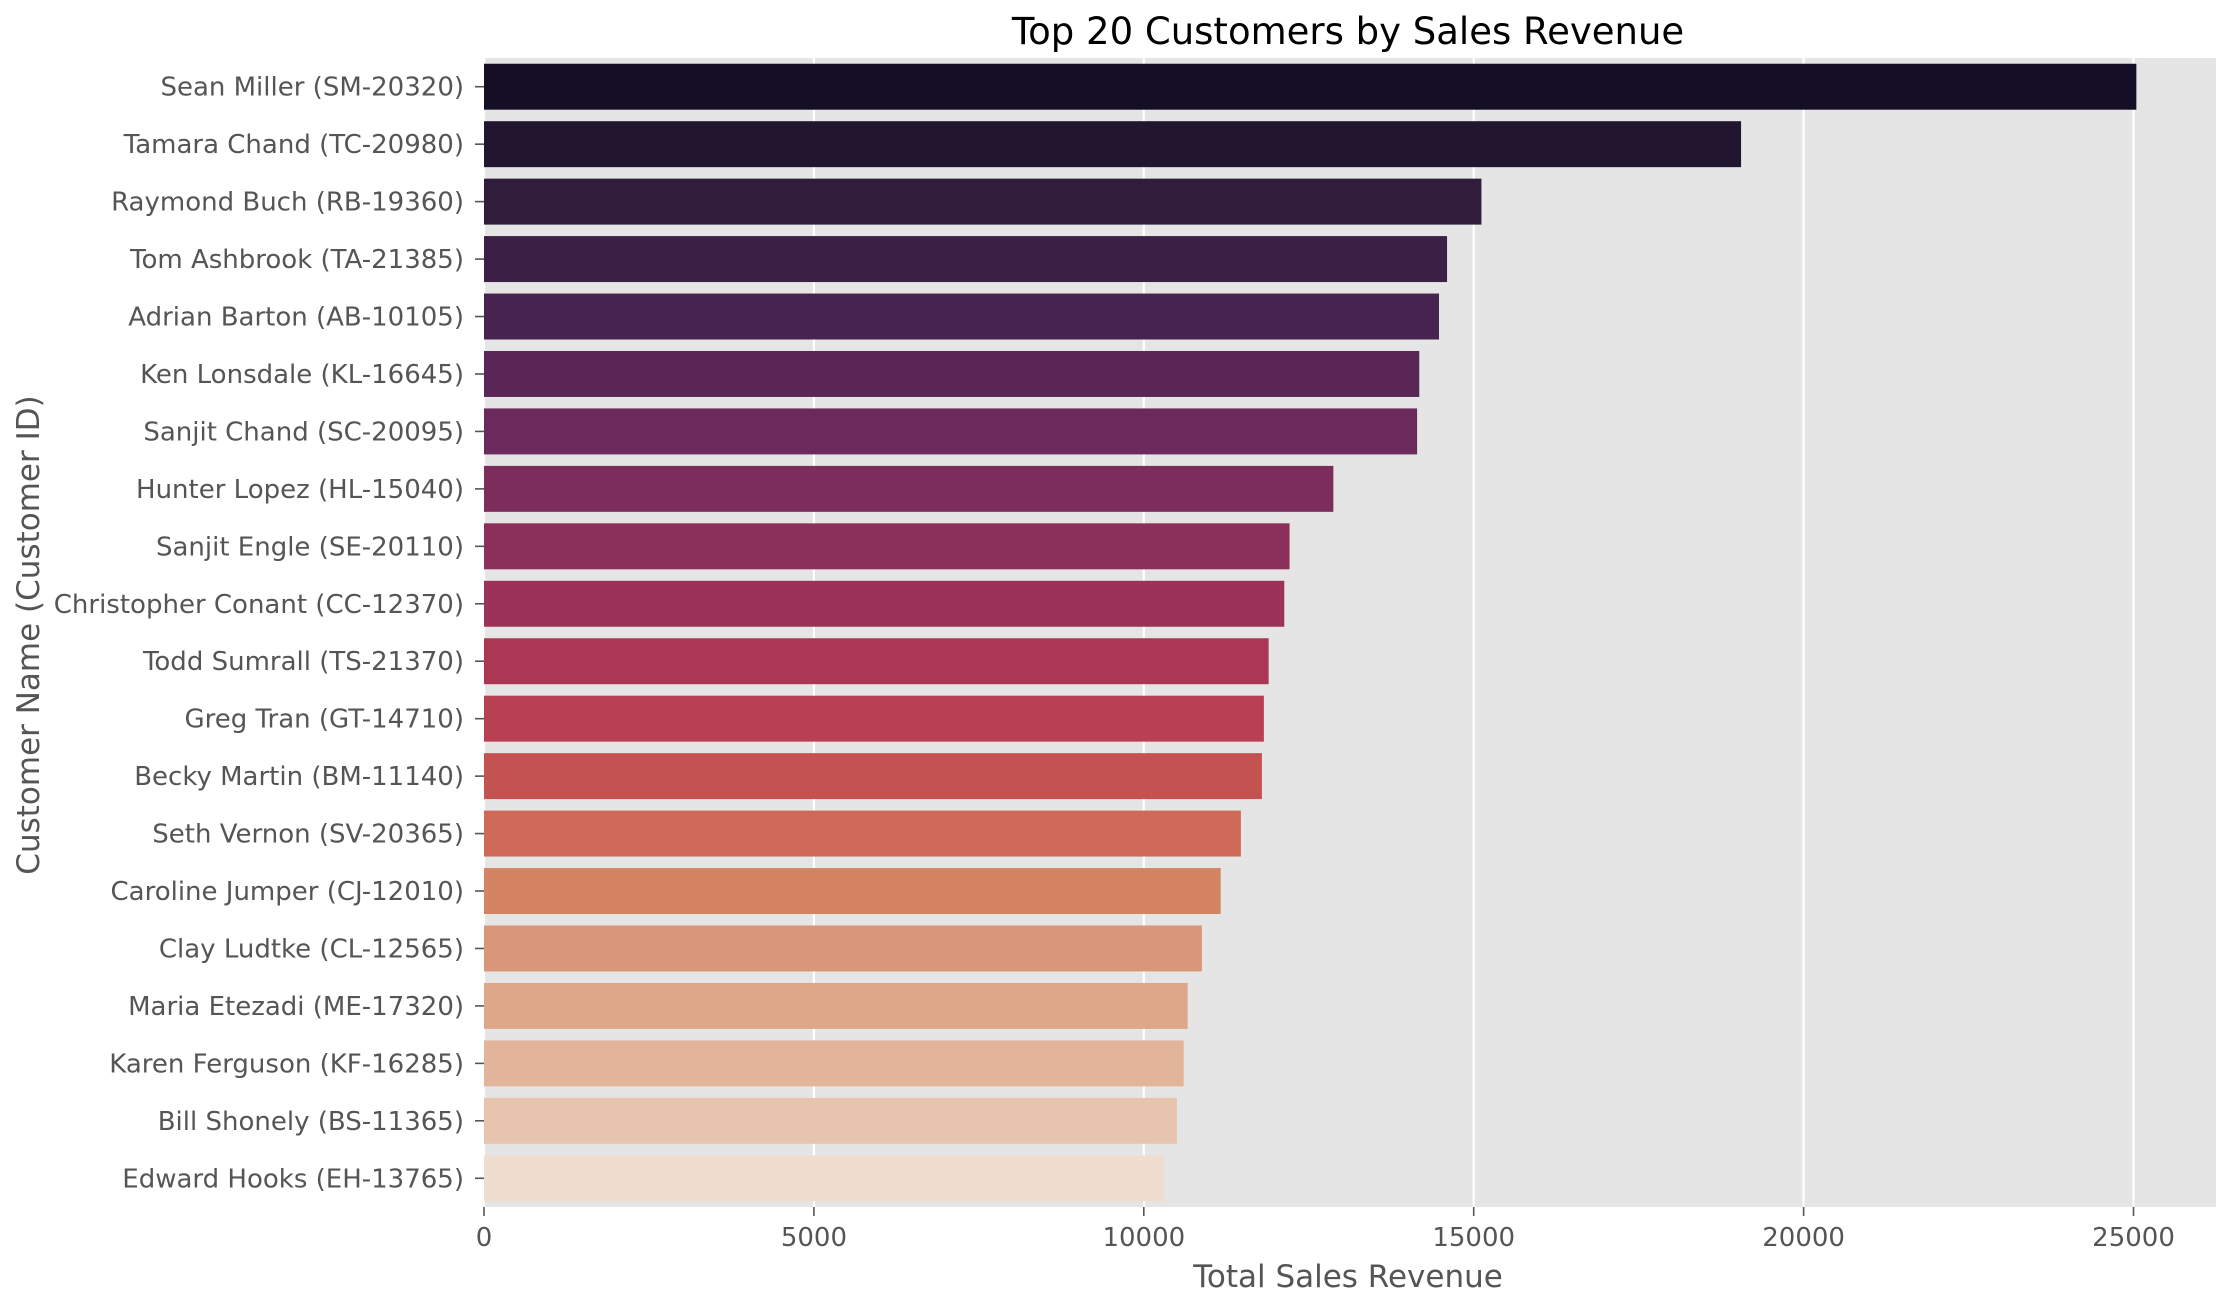 The width and height of the screenshot is (2230, 1310). Describe the element at coordinates (293, 145) in the screenshot. I see `y-tick-label: Tamara Chand (TC-20980)` at that location.